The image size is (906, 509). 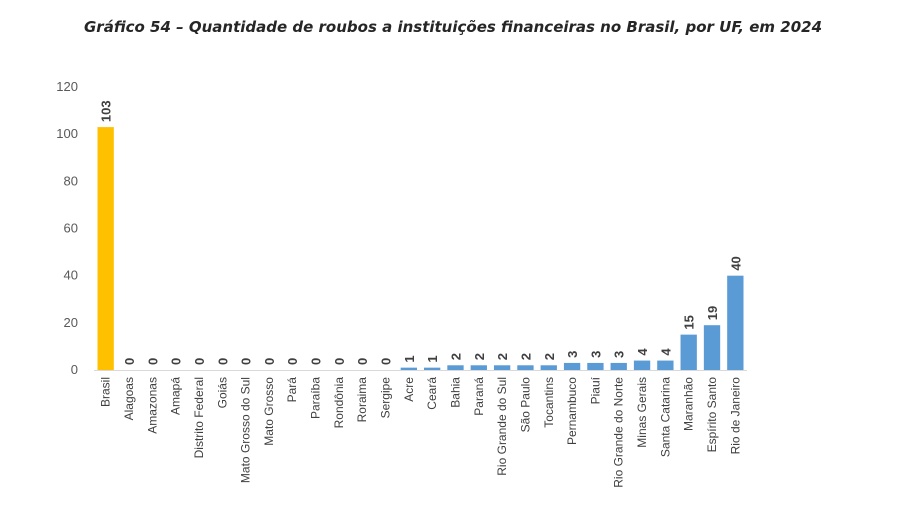 I want to click on x-tick-label: Pará, so click(x=292, y=390).